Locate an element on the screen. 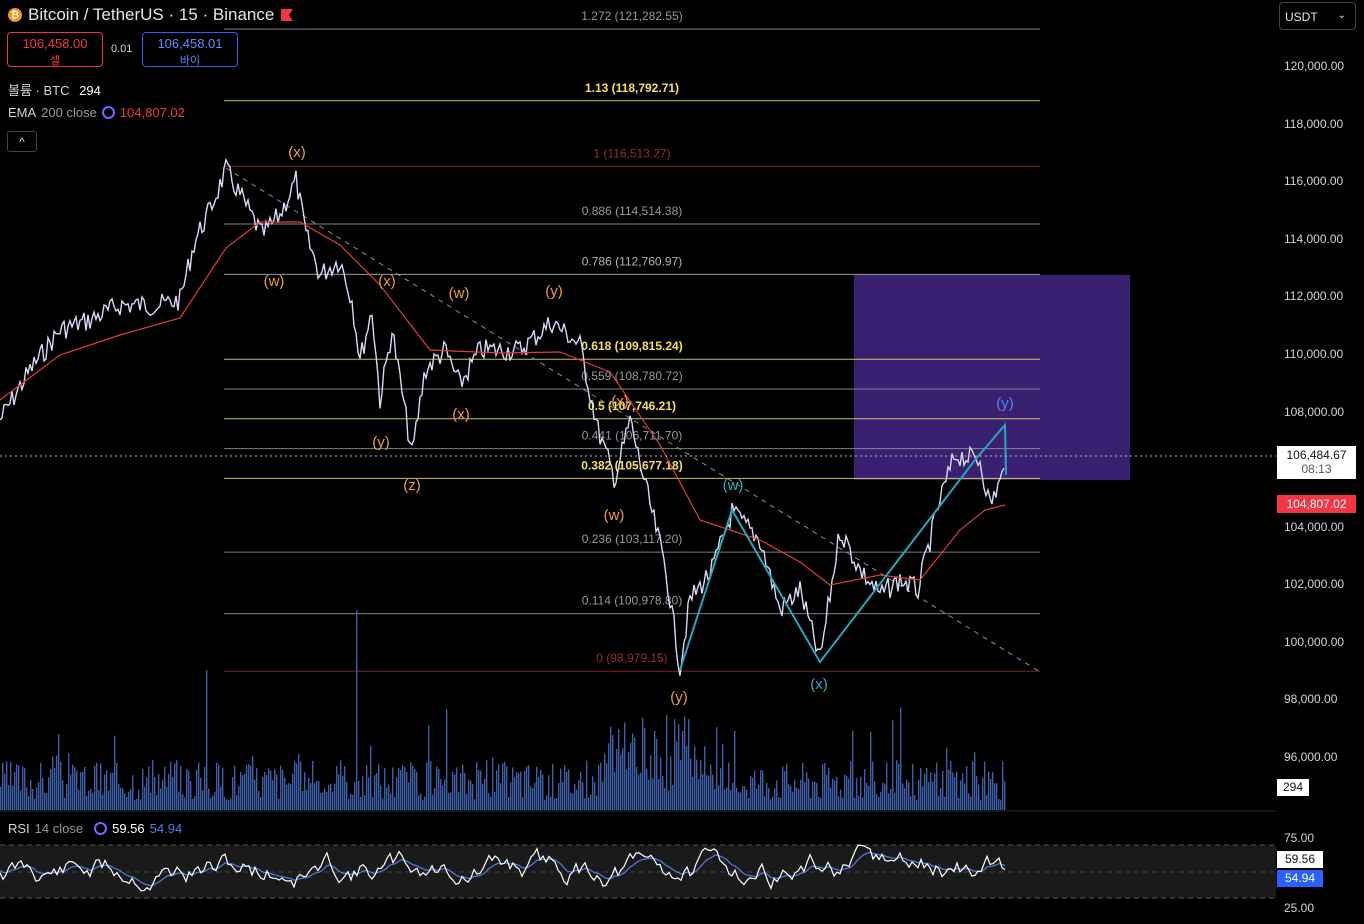  fib-level-label: 0.559 (108,780.72) is located at coordinates (631, 376).